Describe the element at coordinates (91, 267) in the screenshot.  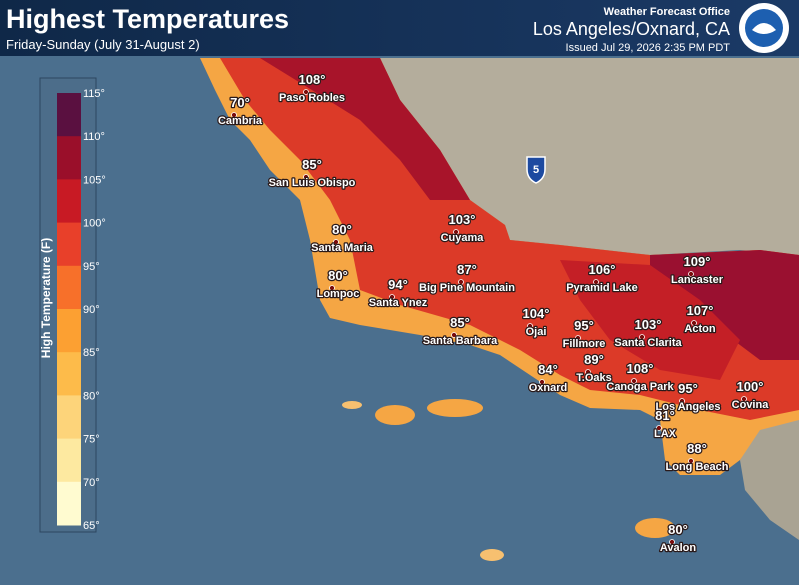
I see `legend-tick-label: 95°` at that location.